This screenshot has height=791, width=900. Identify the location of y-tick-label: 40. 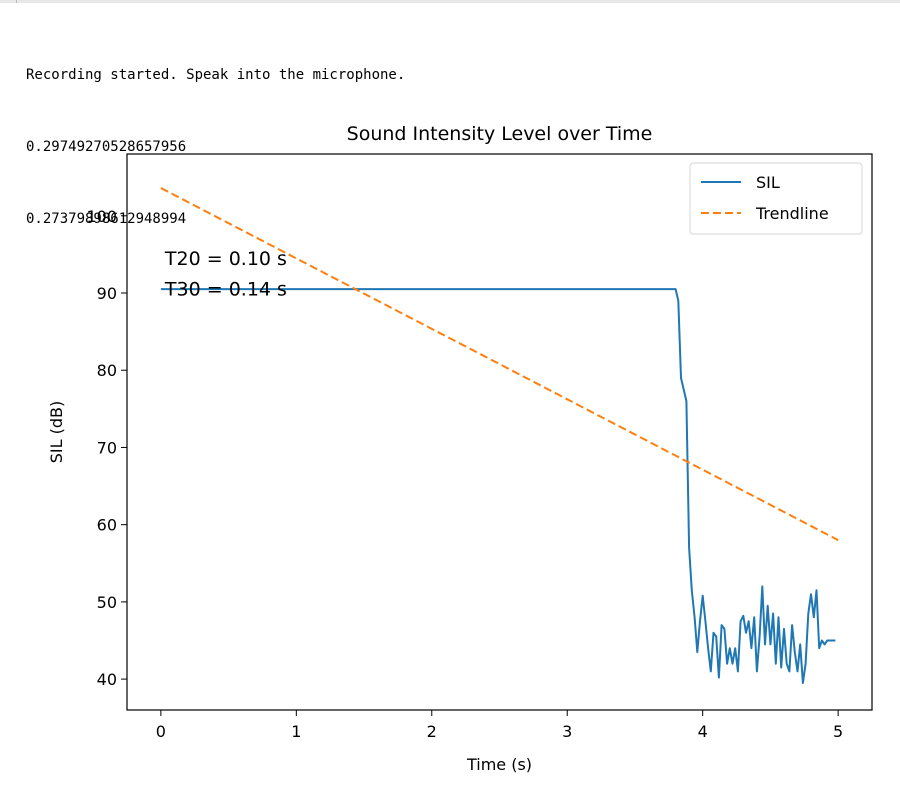
(107, 679).